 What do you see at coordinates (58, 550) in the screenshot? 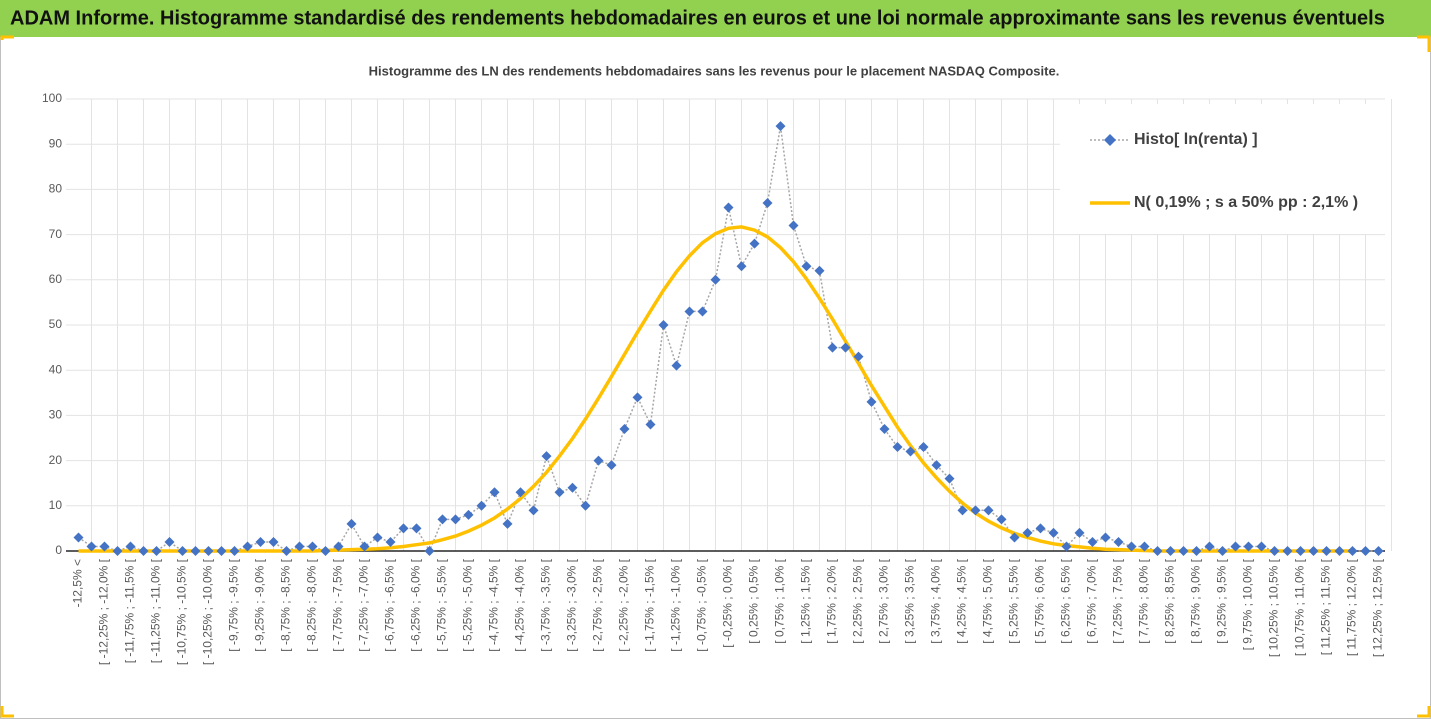
I see `y-tick-label: 0` at bounding box center [58, 550].